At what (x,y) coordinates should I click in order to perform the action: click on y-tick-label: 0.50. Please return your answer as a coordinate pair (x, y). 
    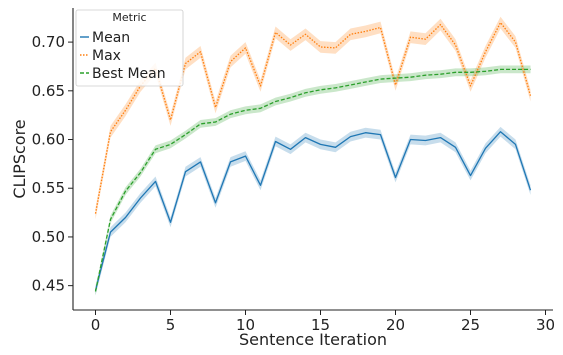
    Looking at the image, I should click on (48, 237).